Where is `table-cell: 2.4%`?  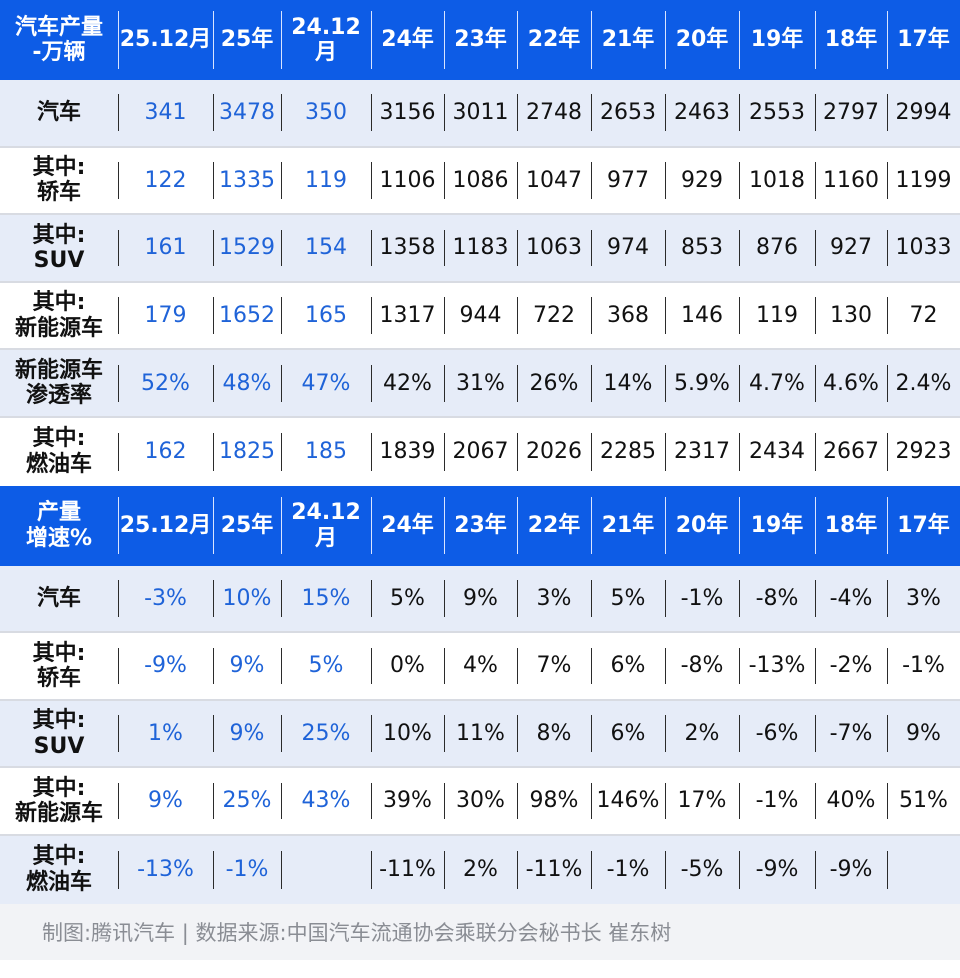 table-cell: 2.4% is located at coordinates (923, 383).